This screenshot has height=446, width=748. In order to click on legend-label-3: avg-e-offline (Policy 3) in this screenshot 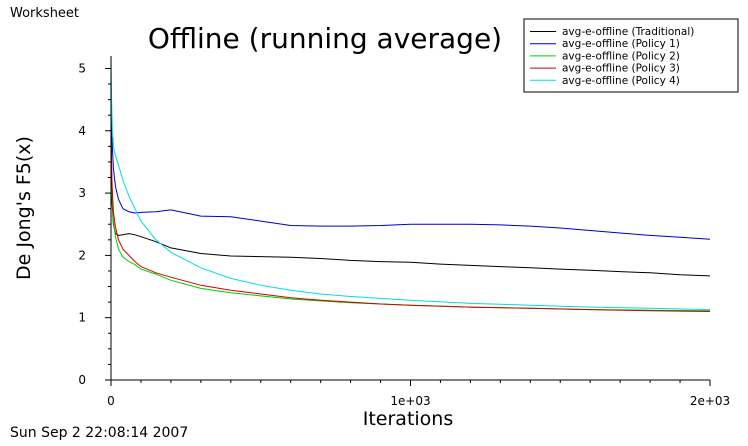, I will do `click(621, 69)`.